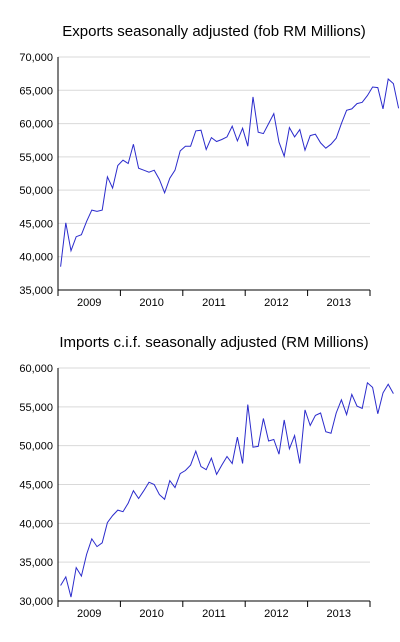 The height and width of the screenshot is (642, 400). Describe the element at coordinates (36, 191) in the screenshot. I see `exports-y-tick-label: 50,000` at that location.